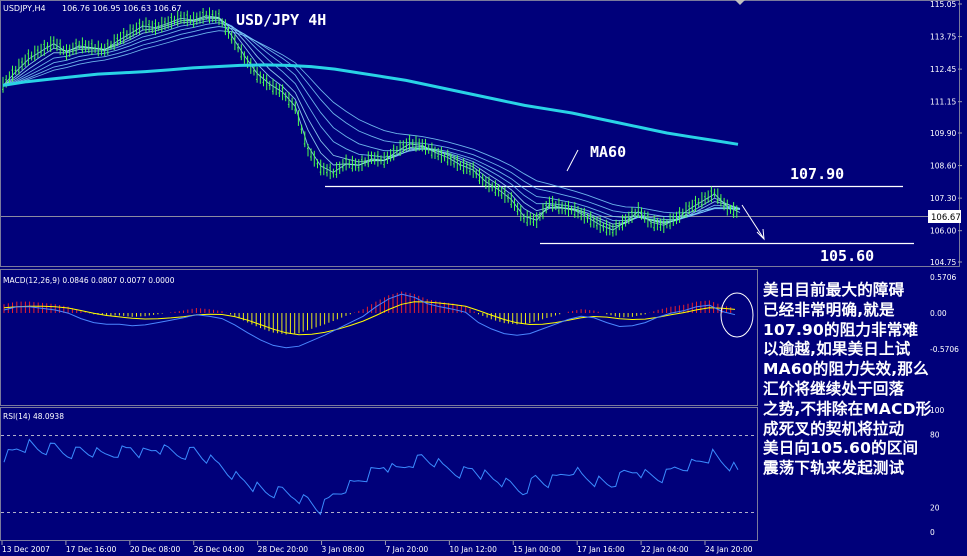 The height and width of the screenshot is (556, 967). I want to click on macd-axis: 0.5706 0.00 -0.5706, so click(944, 313).